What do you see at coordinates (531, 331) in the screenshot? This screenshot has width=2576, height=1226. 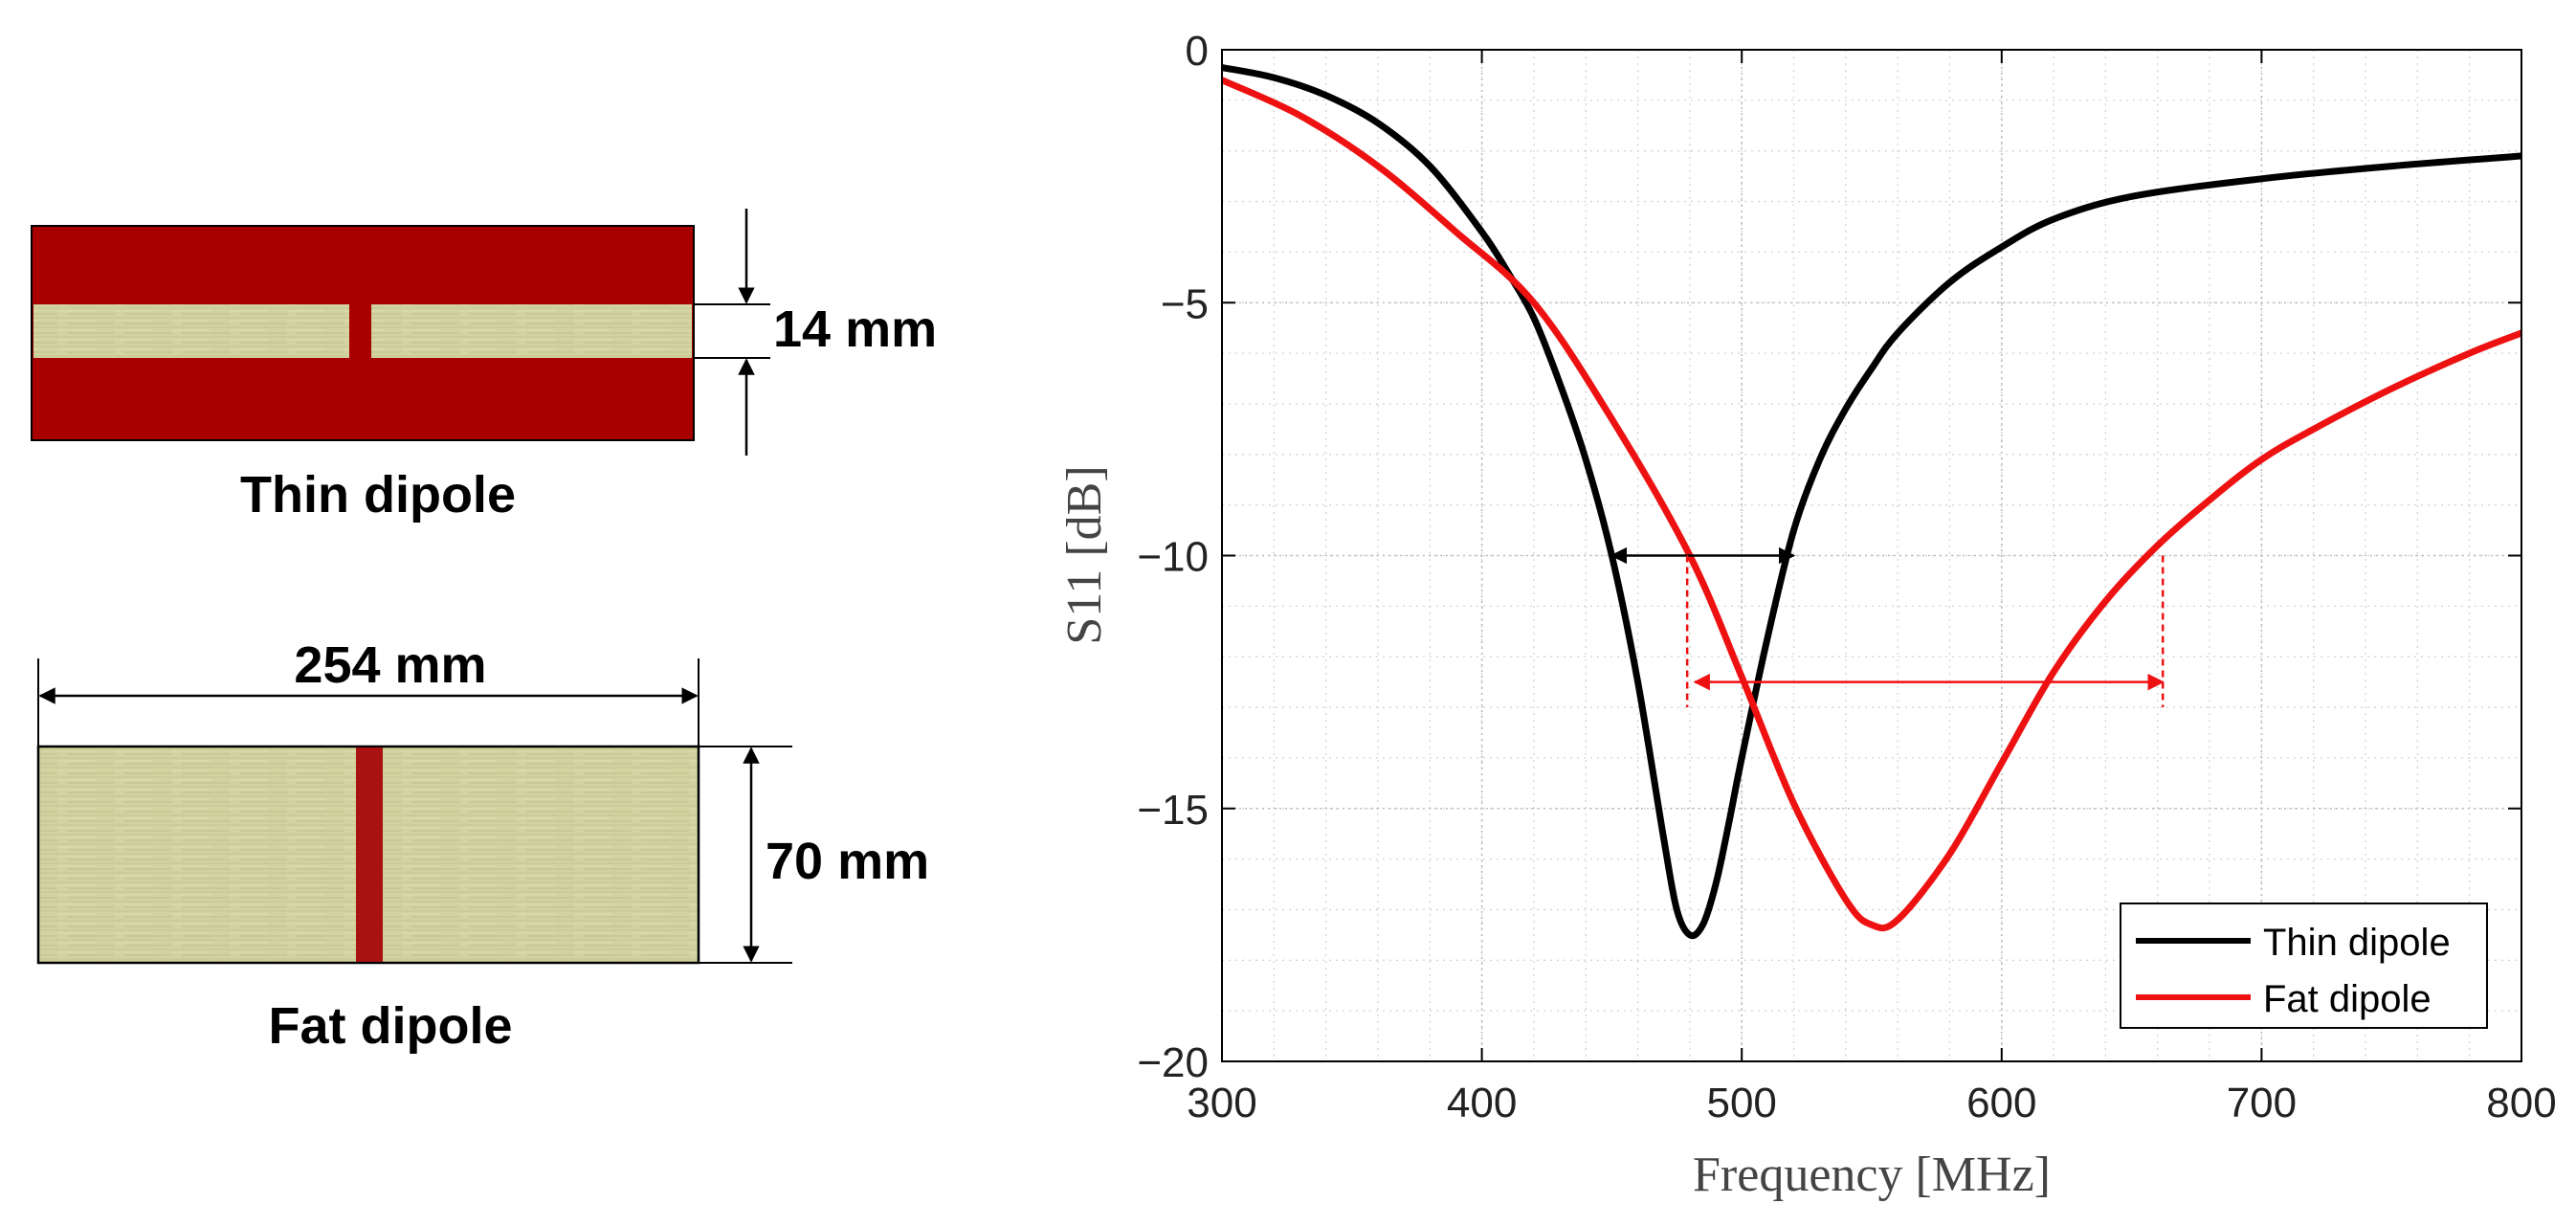 I see `thin-dipole-arm-right` at bounding box center [531, 331].